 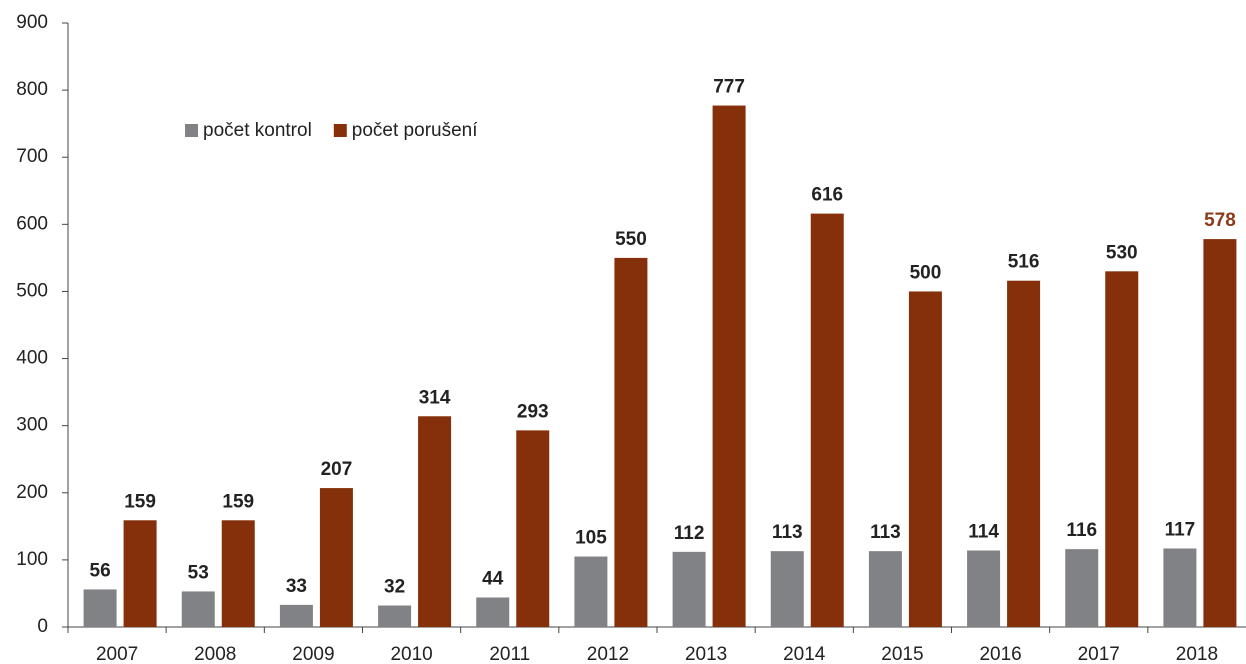 I want to click on x-tick-label: 2008, so click(x=215, y=654).